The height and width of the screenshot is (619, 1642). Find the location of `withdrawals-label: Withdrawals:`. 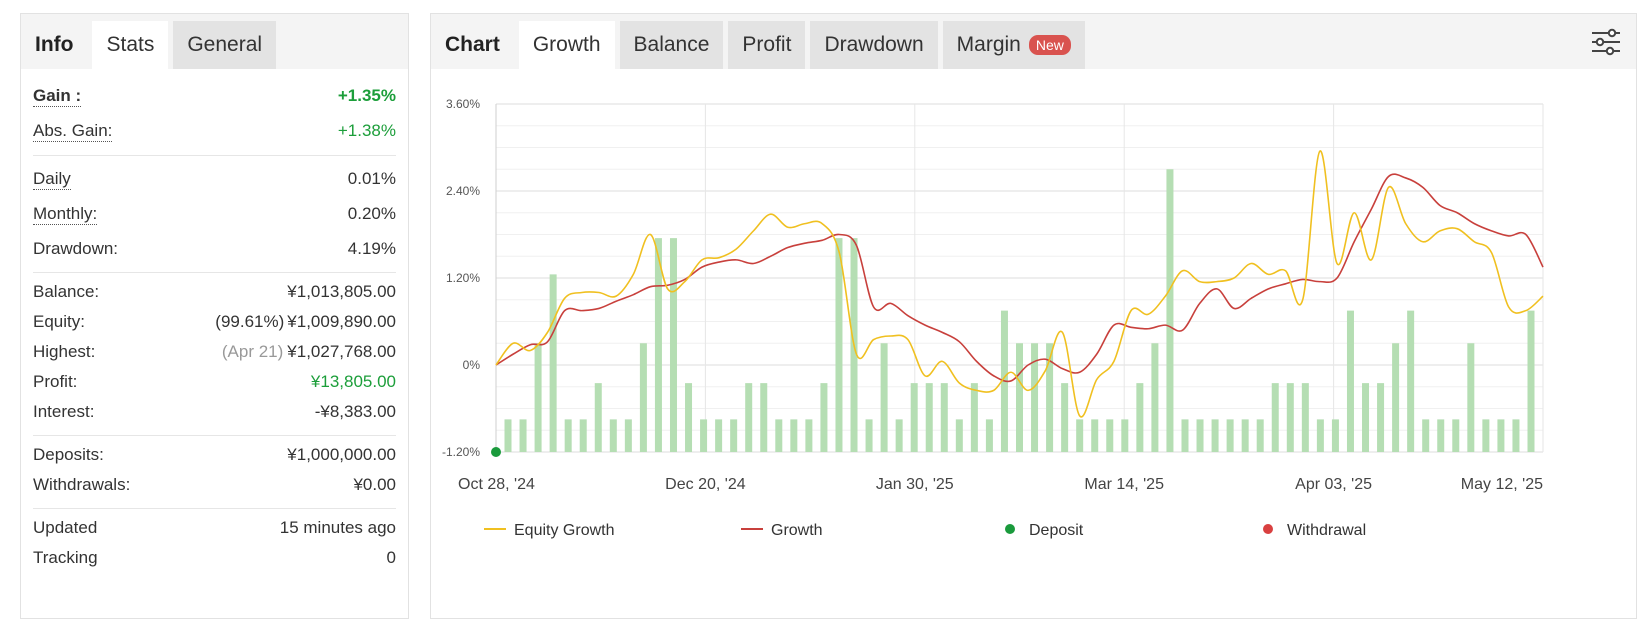

withdrawals-label: Withdrawals: is located at coordinates (82, 484).